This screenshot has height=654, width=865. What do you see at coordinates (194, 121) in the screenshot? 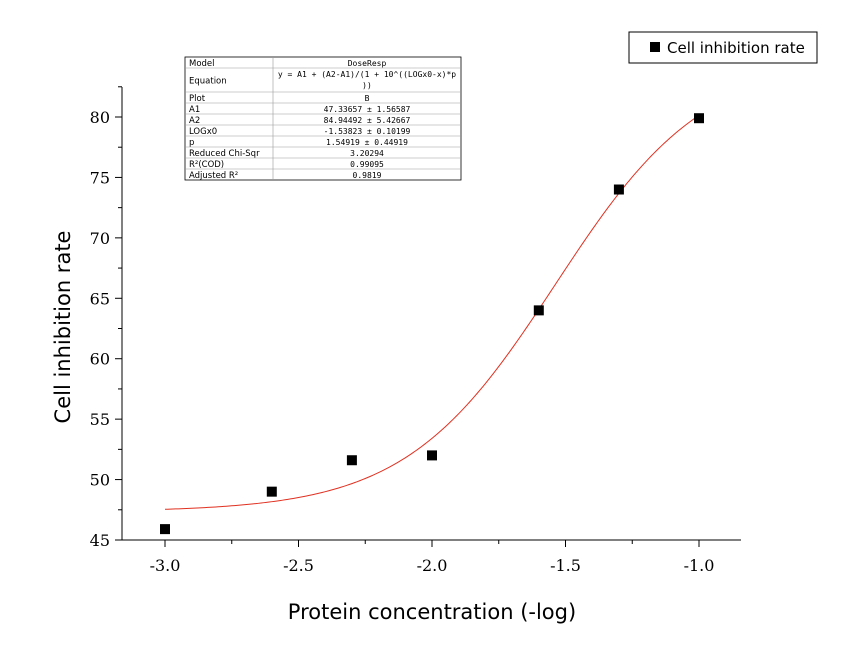
I see `fit-table-key: A2` at bounding box center [194, 121].